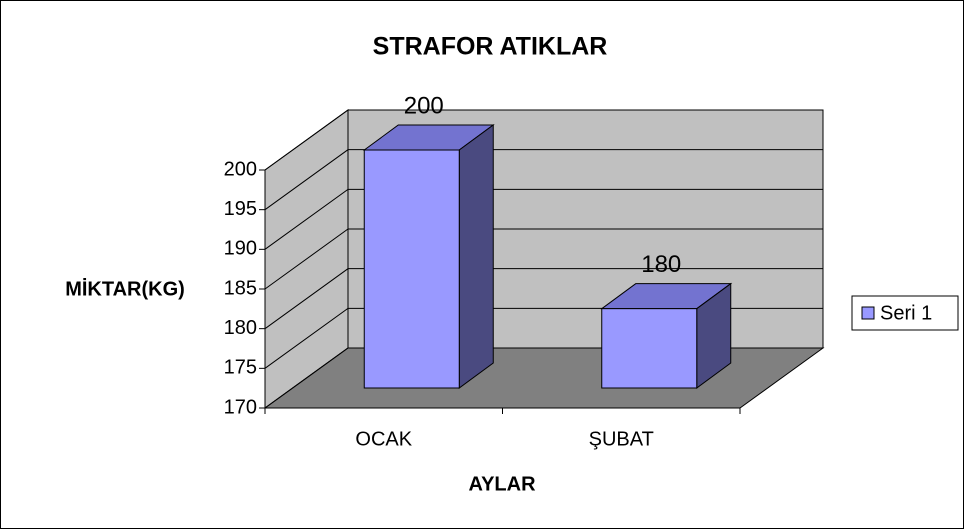 This screenshot has height=529, width=964. I want to click on legend-swatch, so click(868, 313).